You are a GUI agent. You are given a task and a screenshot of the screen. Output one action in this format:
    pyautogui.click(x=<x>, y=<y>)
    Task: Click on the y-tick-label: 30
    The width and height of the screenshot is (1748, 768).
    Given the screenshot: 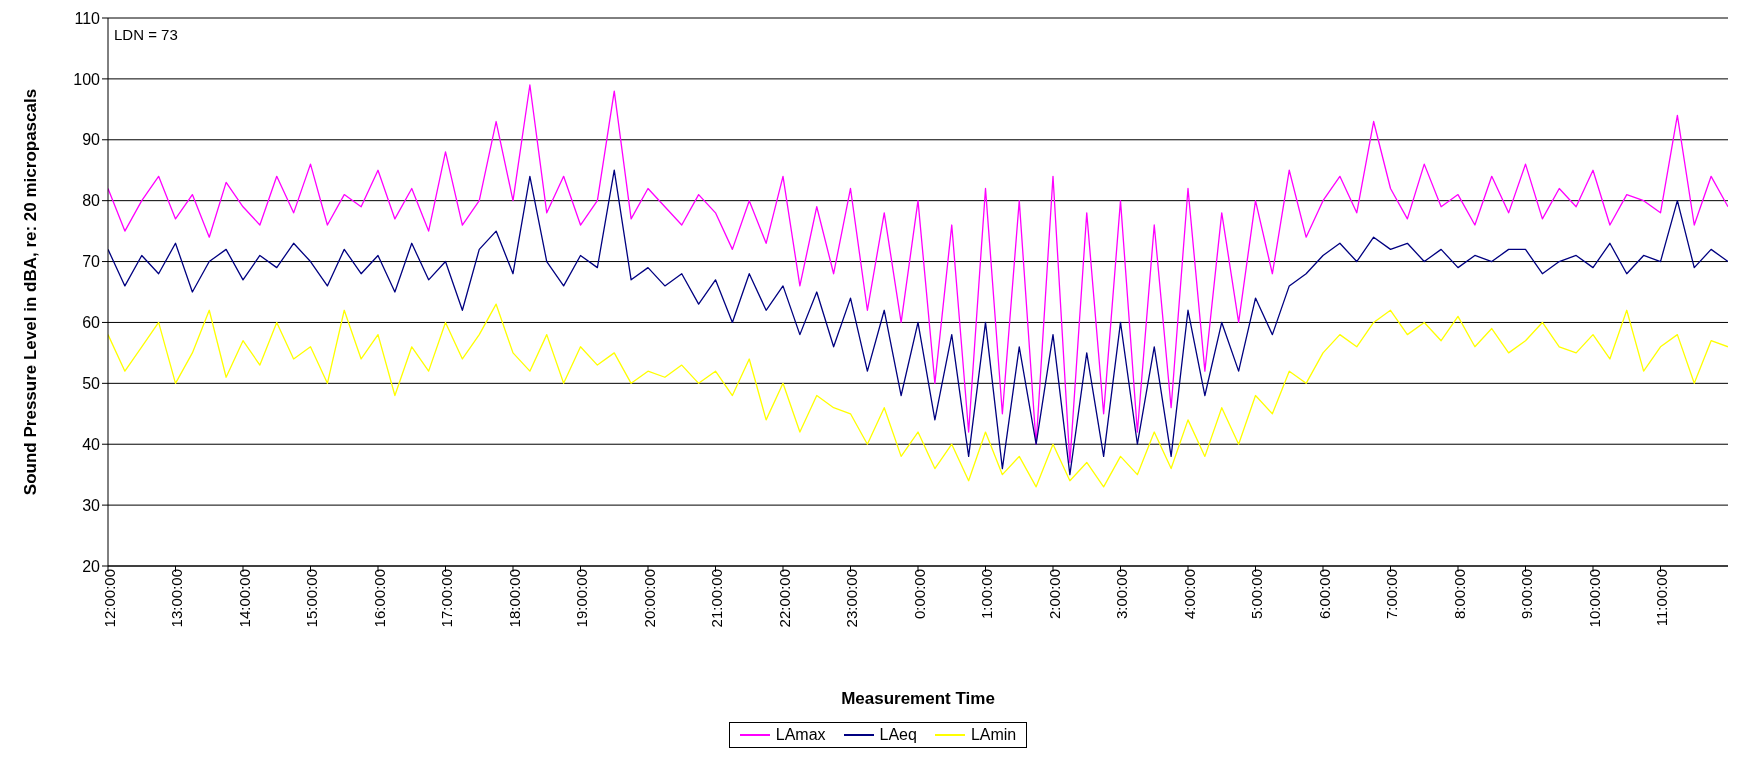 What is the action you would take?
    pyautogui.click(x=91, y=505)
    